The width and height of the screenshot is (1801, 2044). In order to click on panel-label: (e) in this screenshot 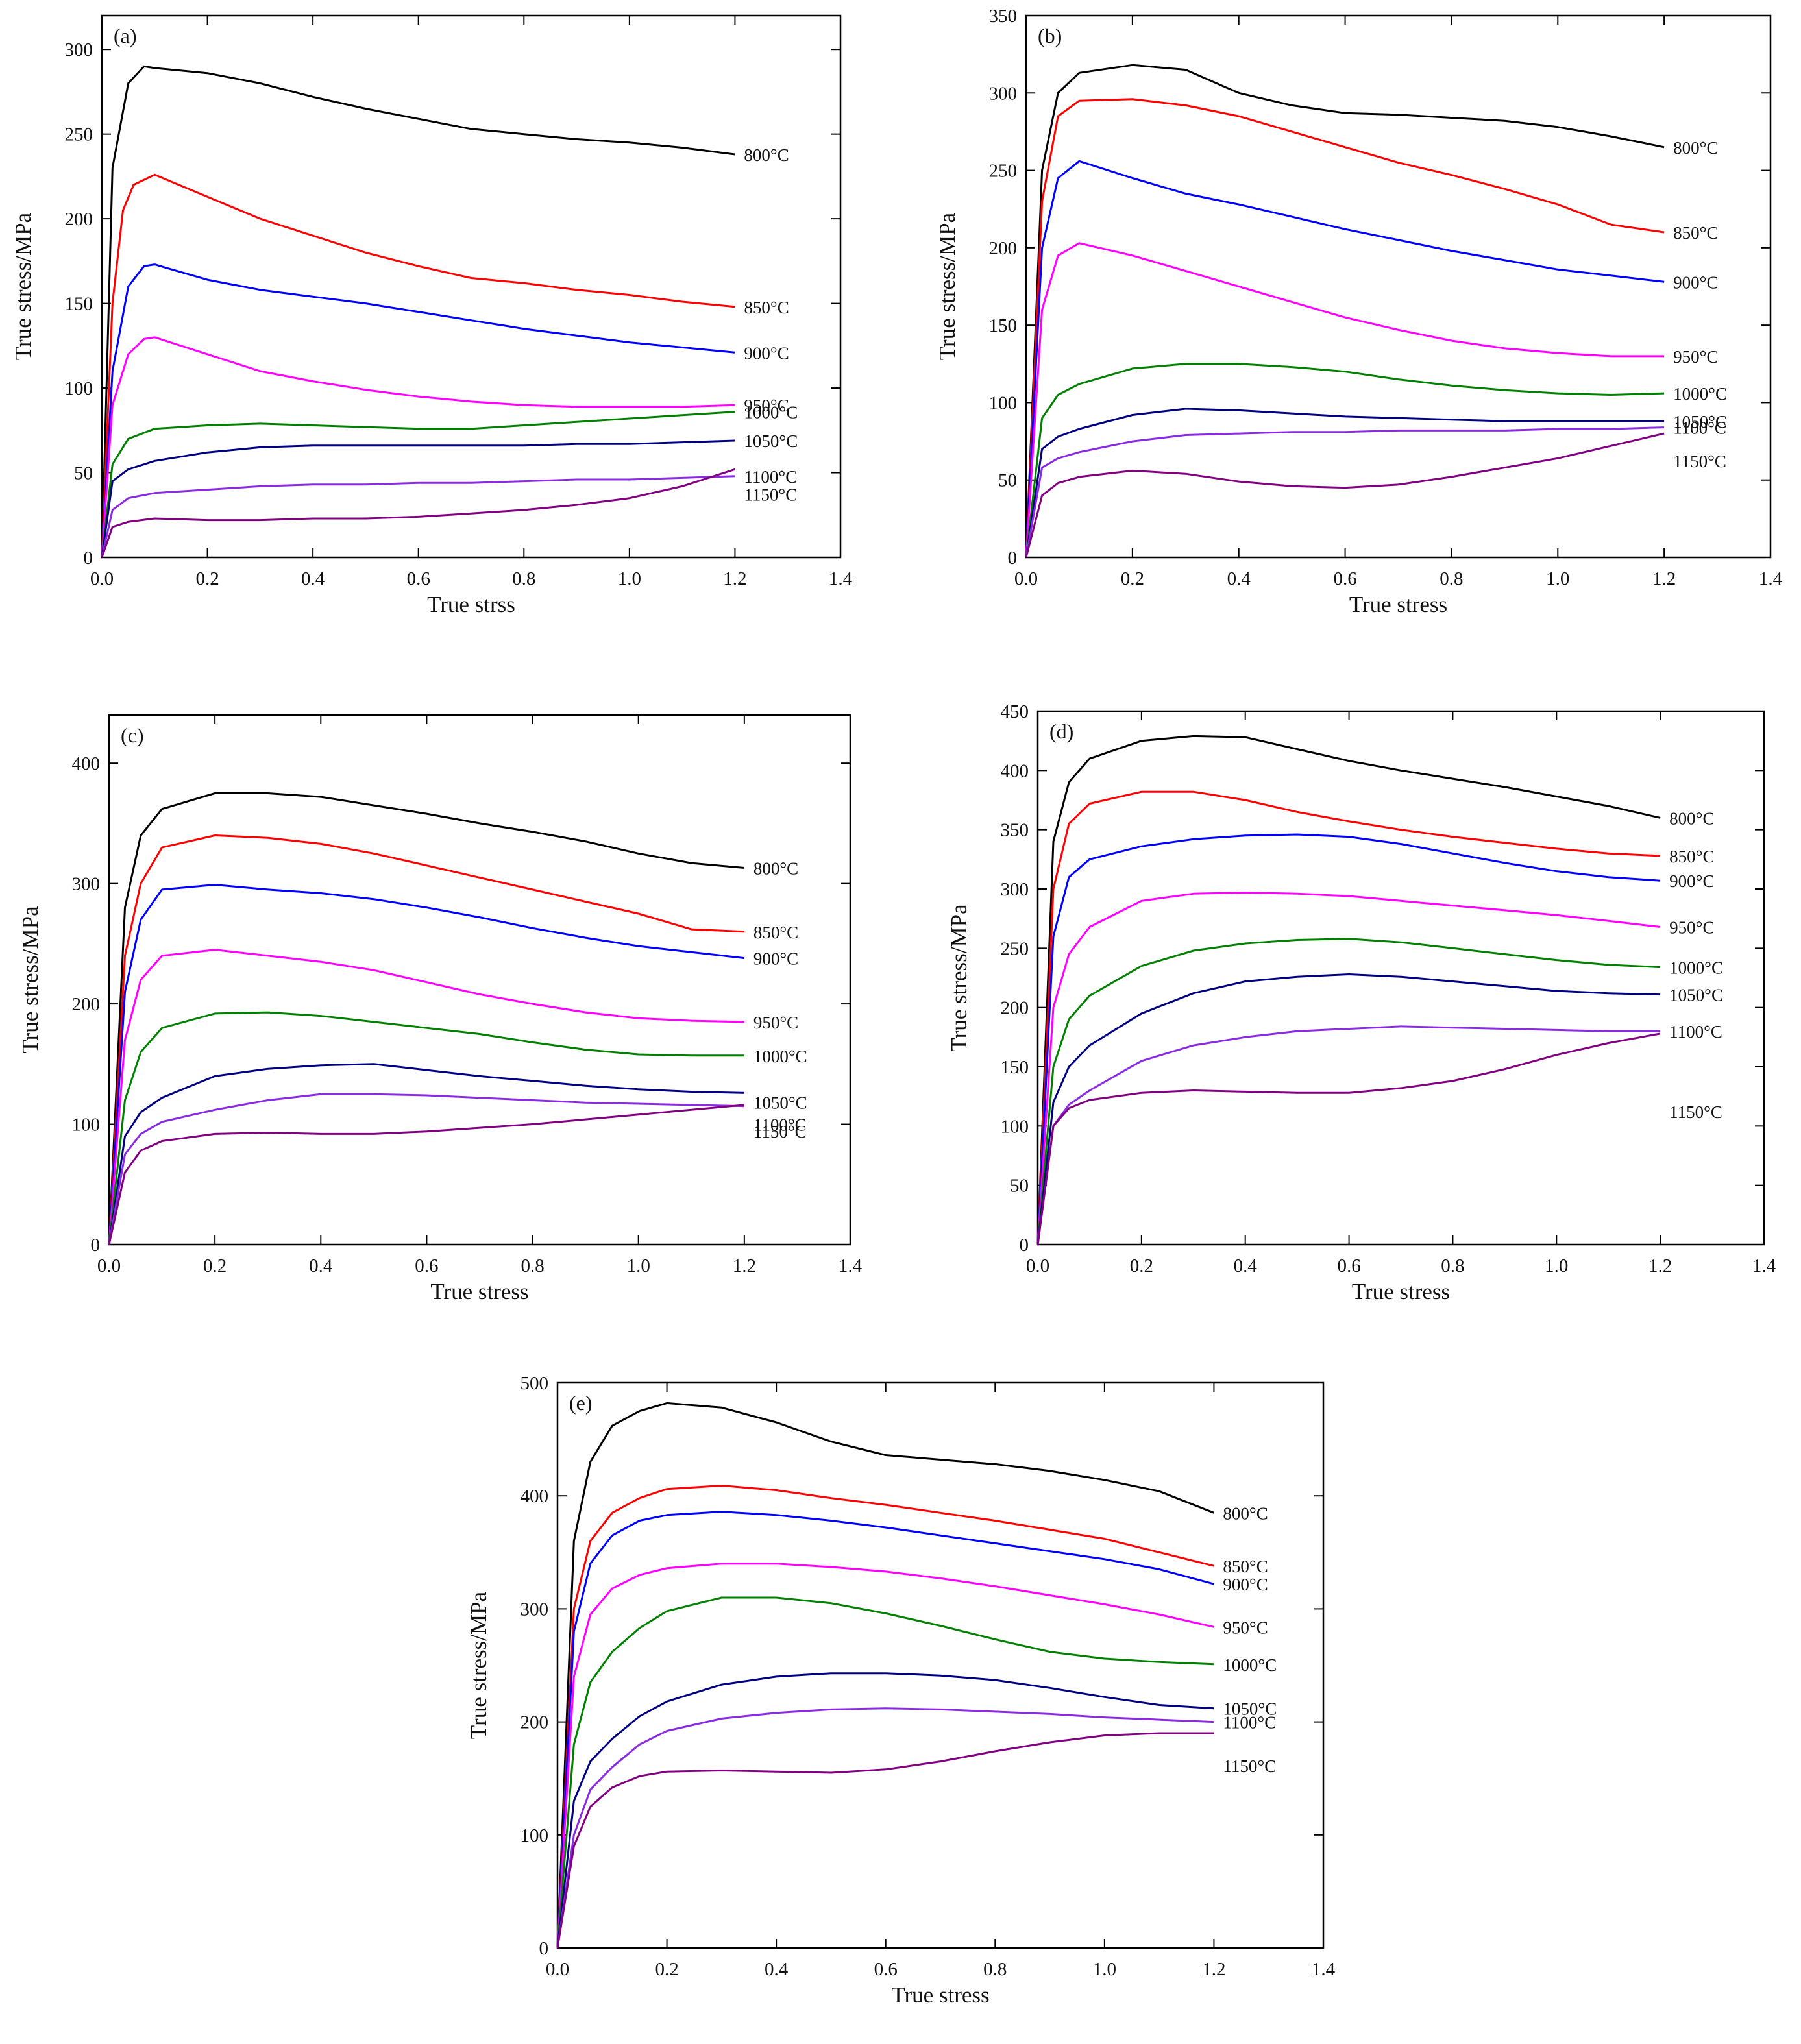, I will do `click(581, 1403)`.